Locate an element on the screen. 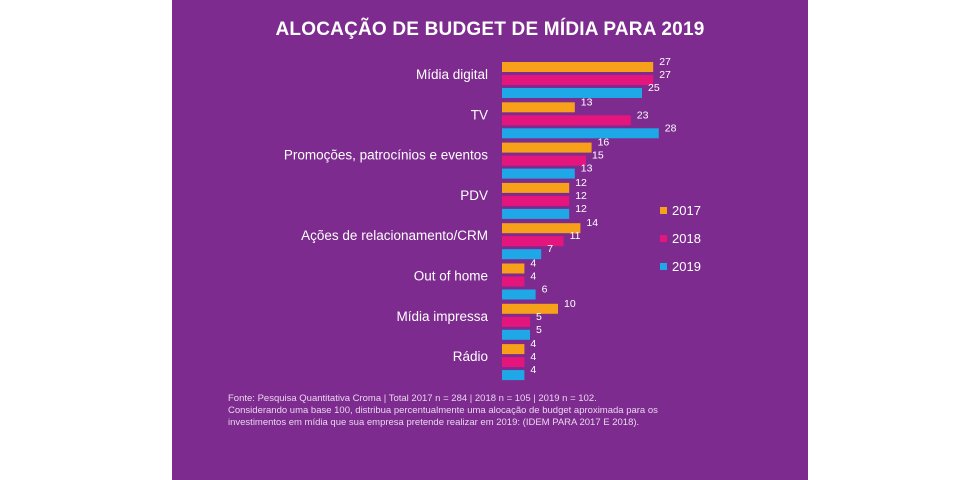 The image size is (980, 480). category-label-out-of-home: Out of home is located at coordinates (451, 276).